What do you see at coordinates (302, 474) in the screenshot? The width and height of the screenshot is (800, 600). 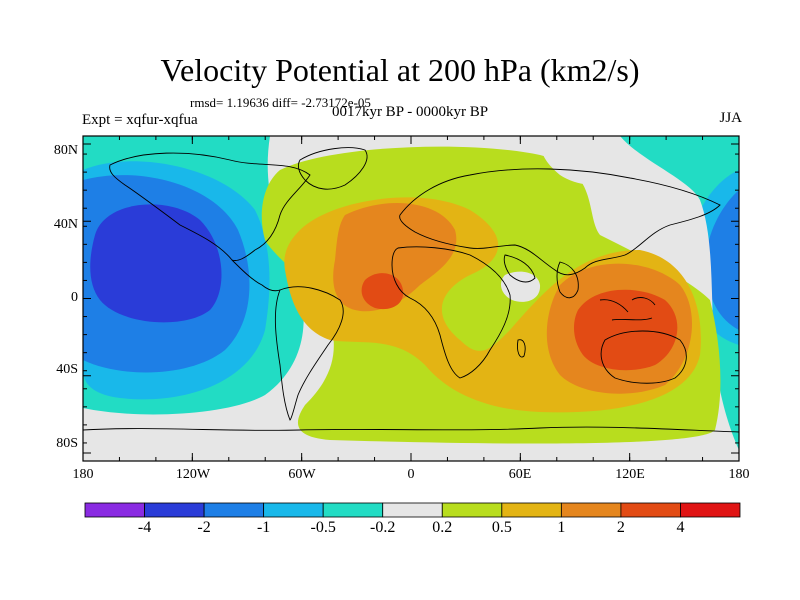 I see `lon-label-60w: 60W` at bounding box center [302, 474].